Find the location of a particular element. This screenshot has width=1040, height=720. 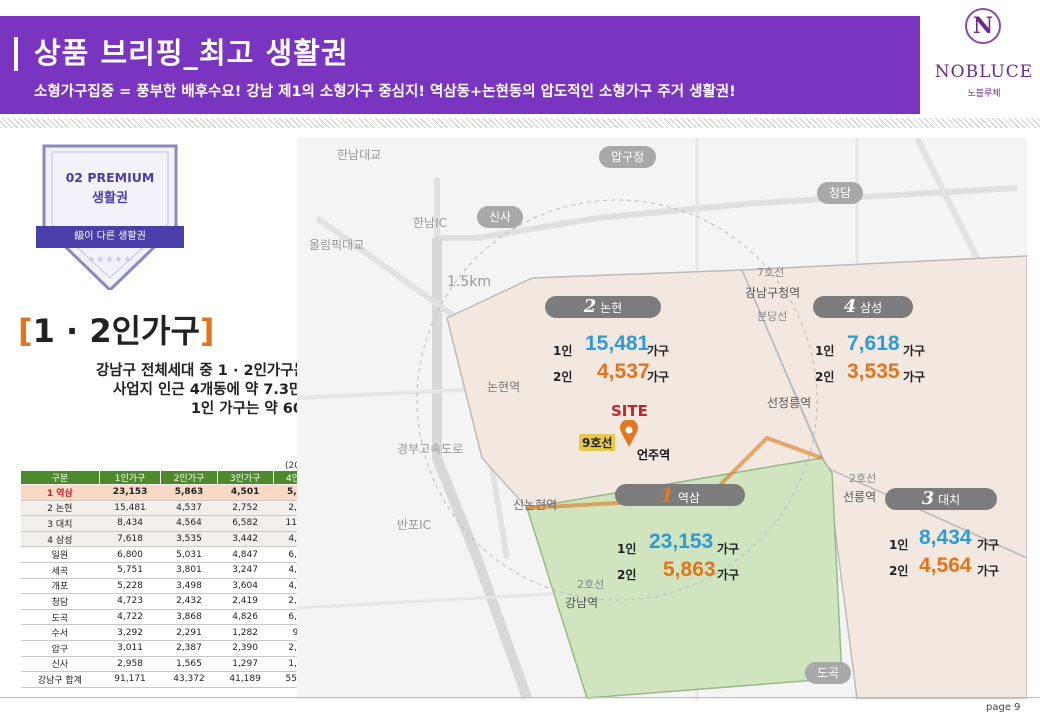

place-hannam-ic: 한남IC is located at coordinates (430, 223).